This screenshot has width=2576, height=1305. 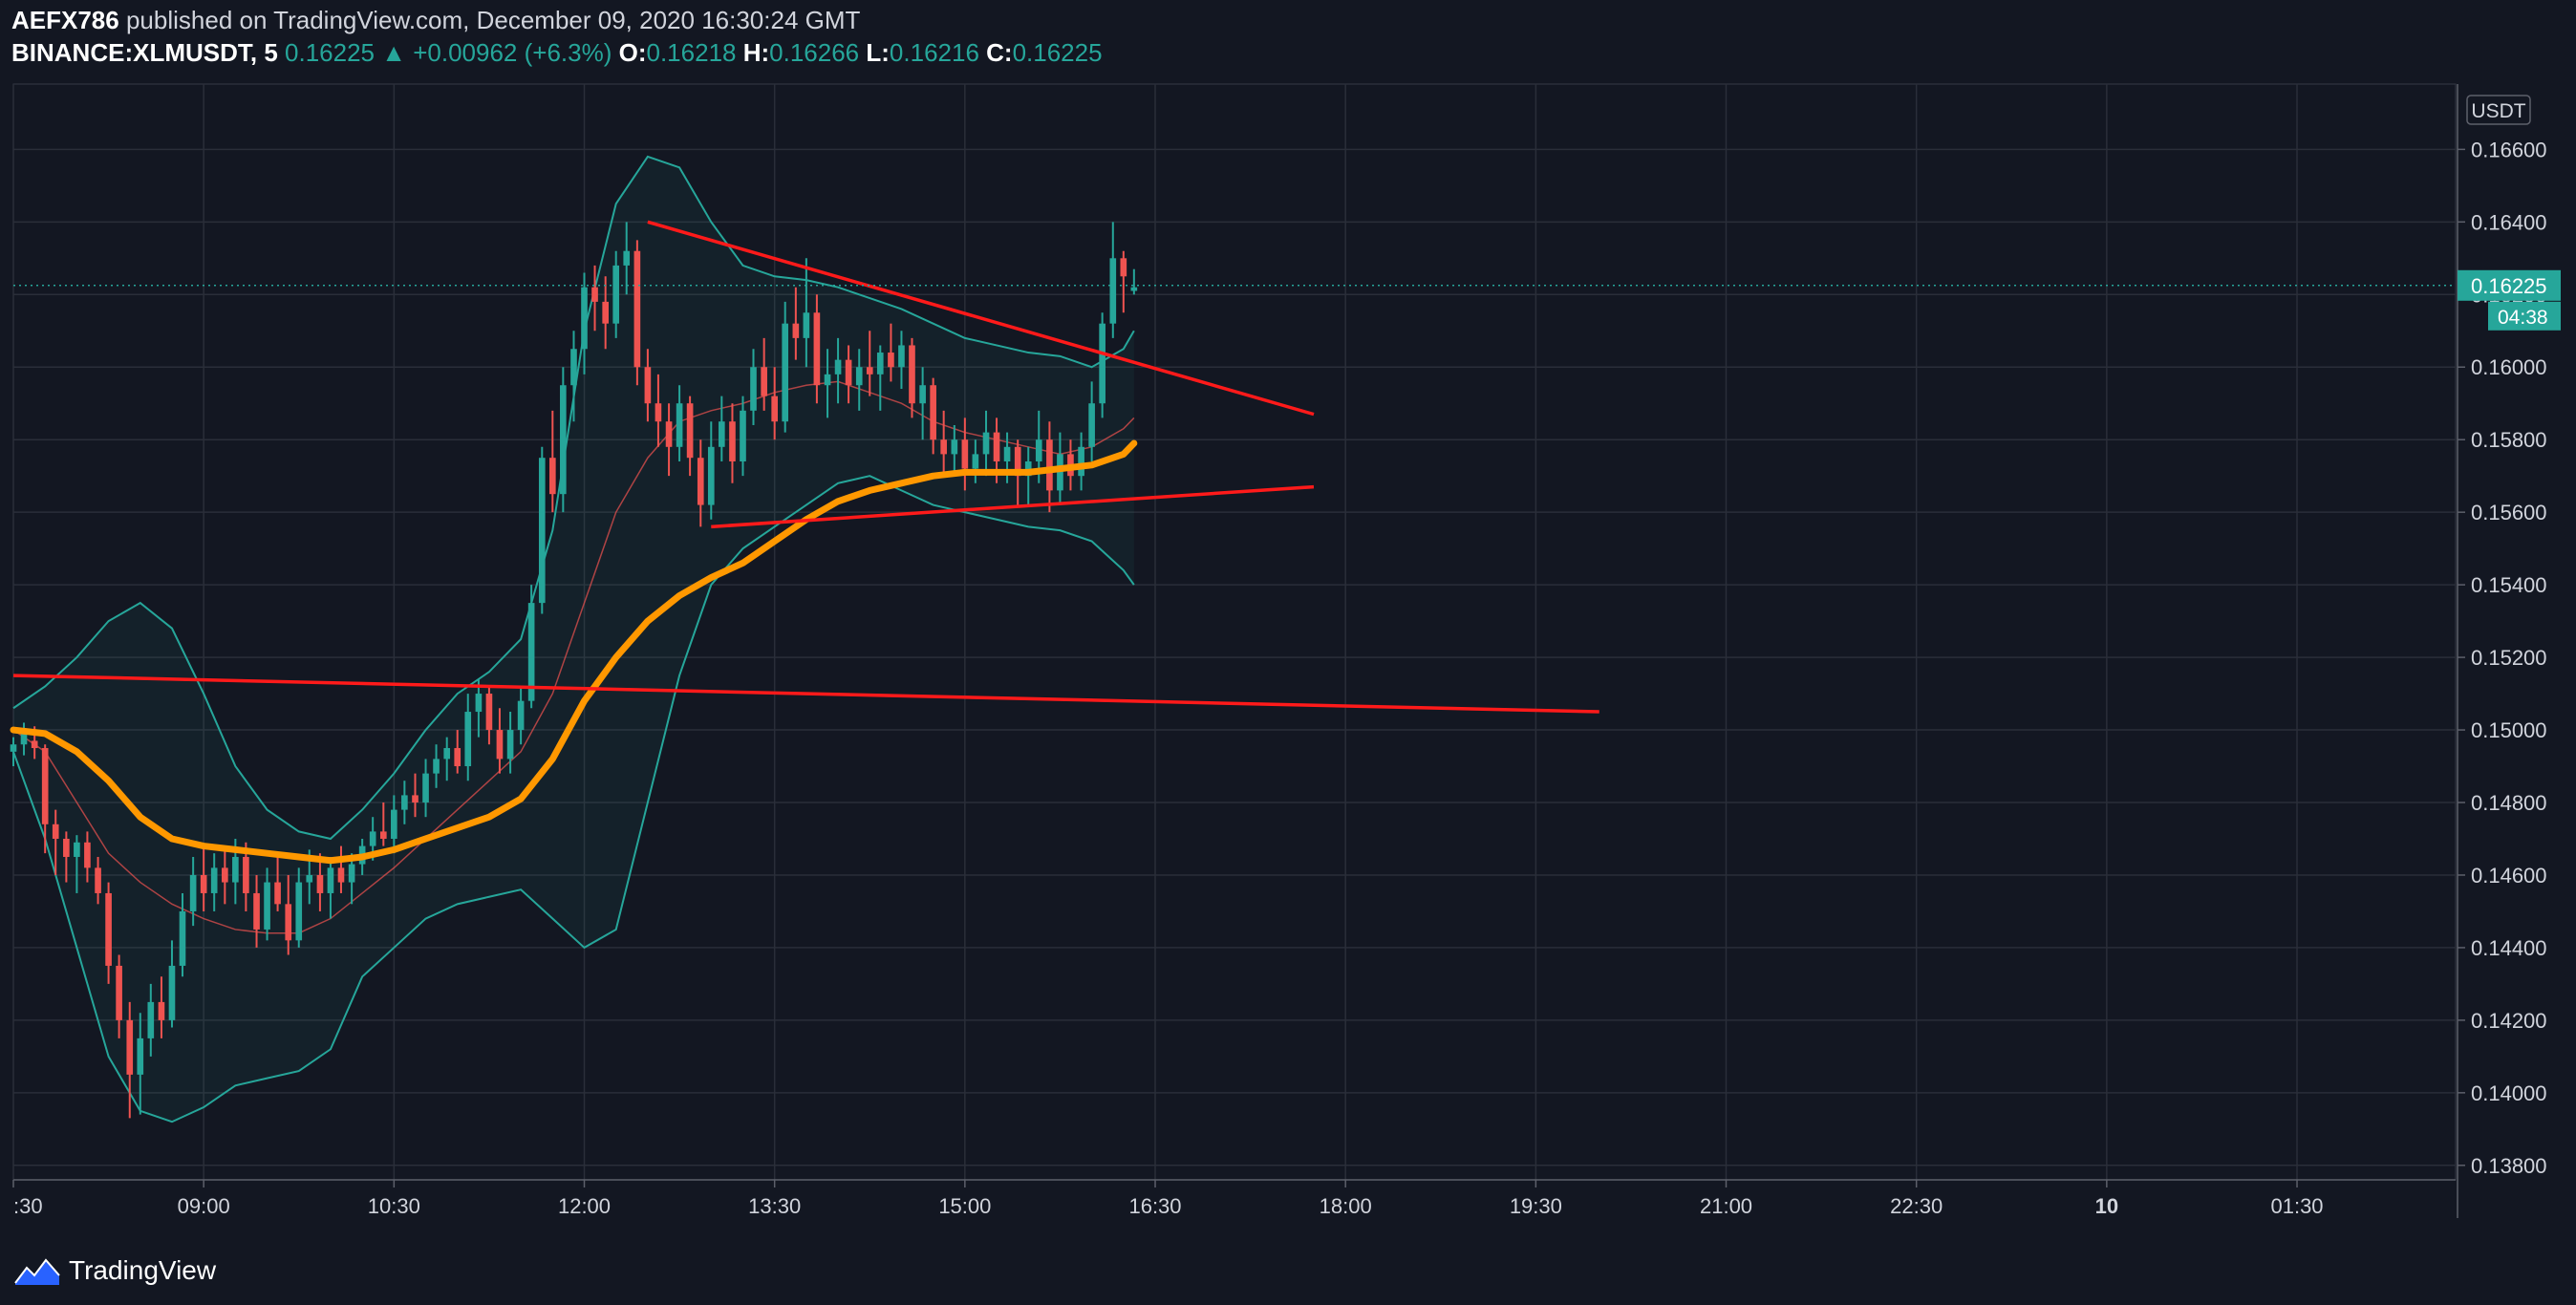 I want to click on tradingview-logo: TradingView, so click(x=114, y=1271).